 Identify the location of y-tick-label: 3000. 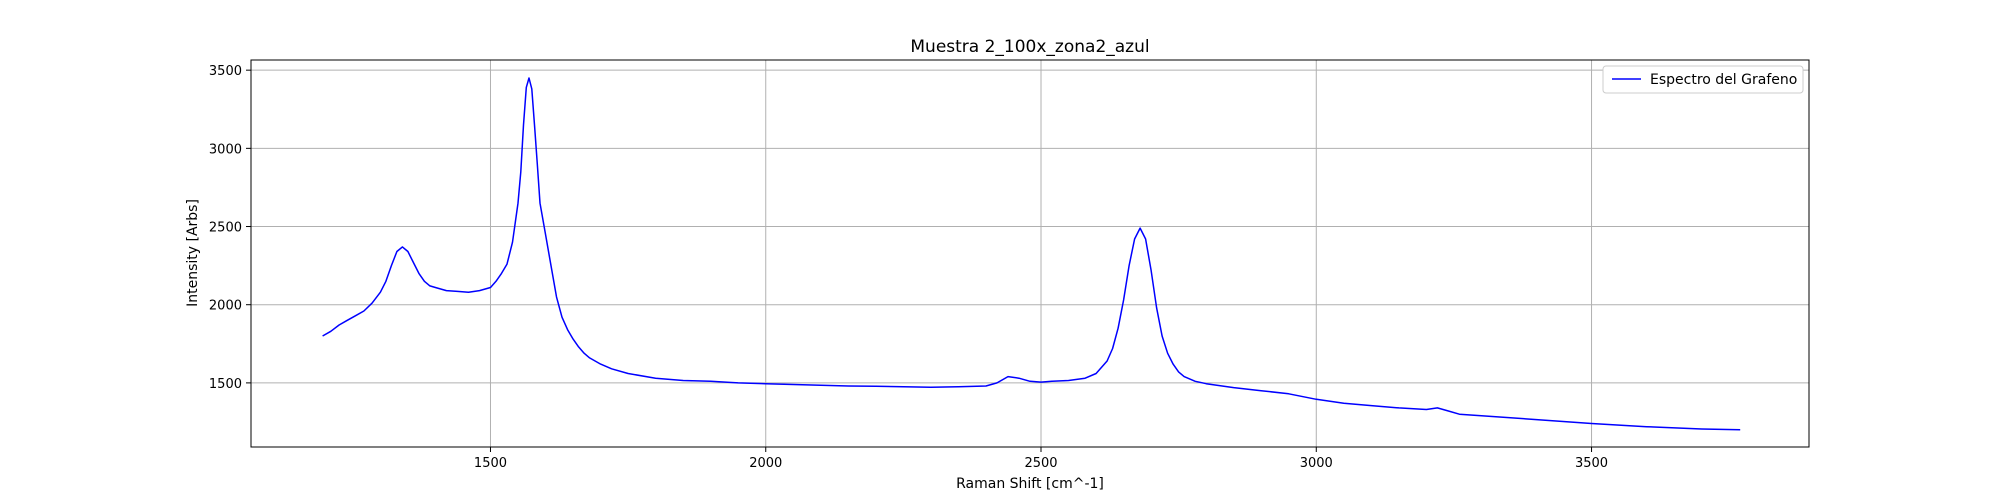
(225, 149).